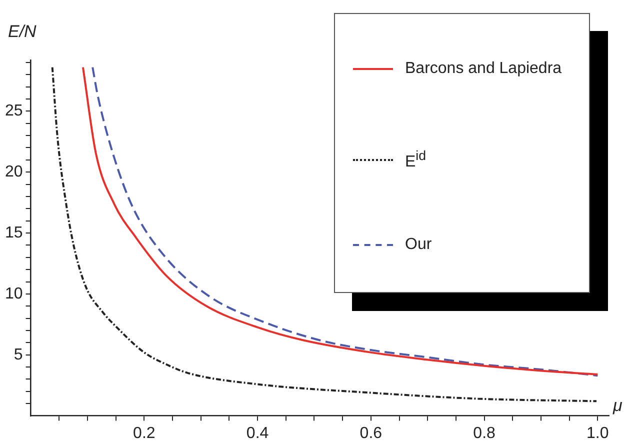  What do you see at coordinates (371, 433) in the screenshot?
I see `x-tick-label: 0.6` at bounding box center [371, 433].